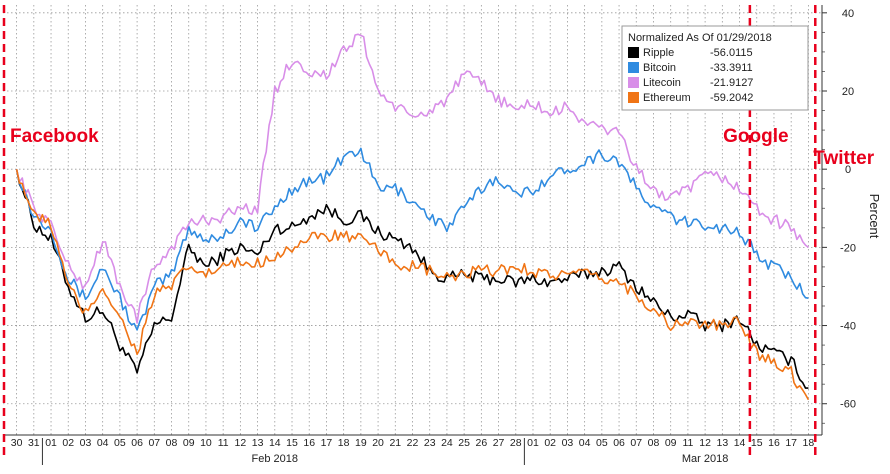 This screenshot has height=474, width=890. I want to click on legend-name-litecoin: Litecoin, so click(662, 83).